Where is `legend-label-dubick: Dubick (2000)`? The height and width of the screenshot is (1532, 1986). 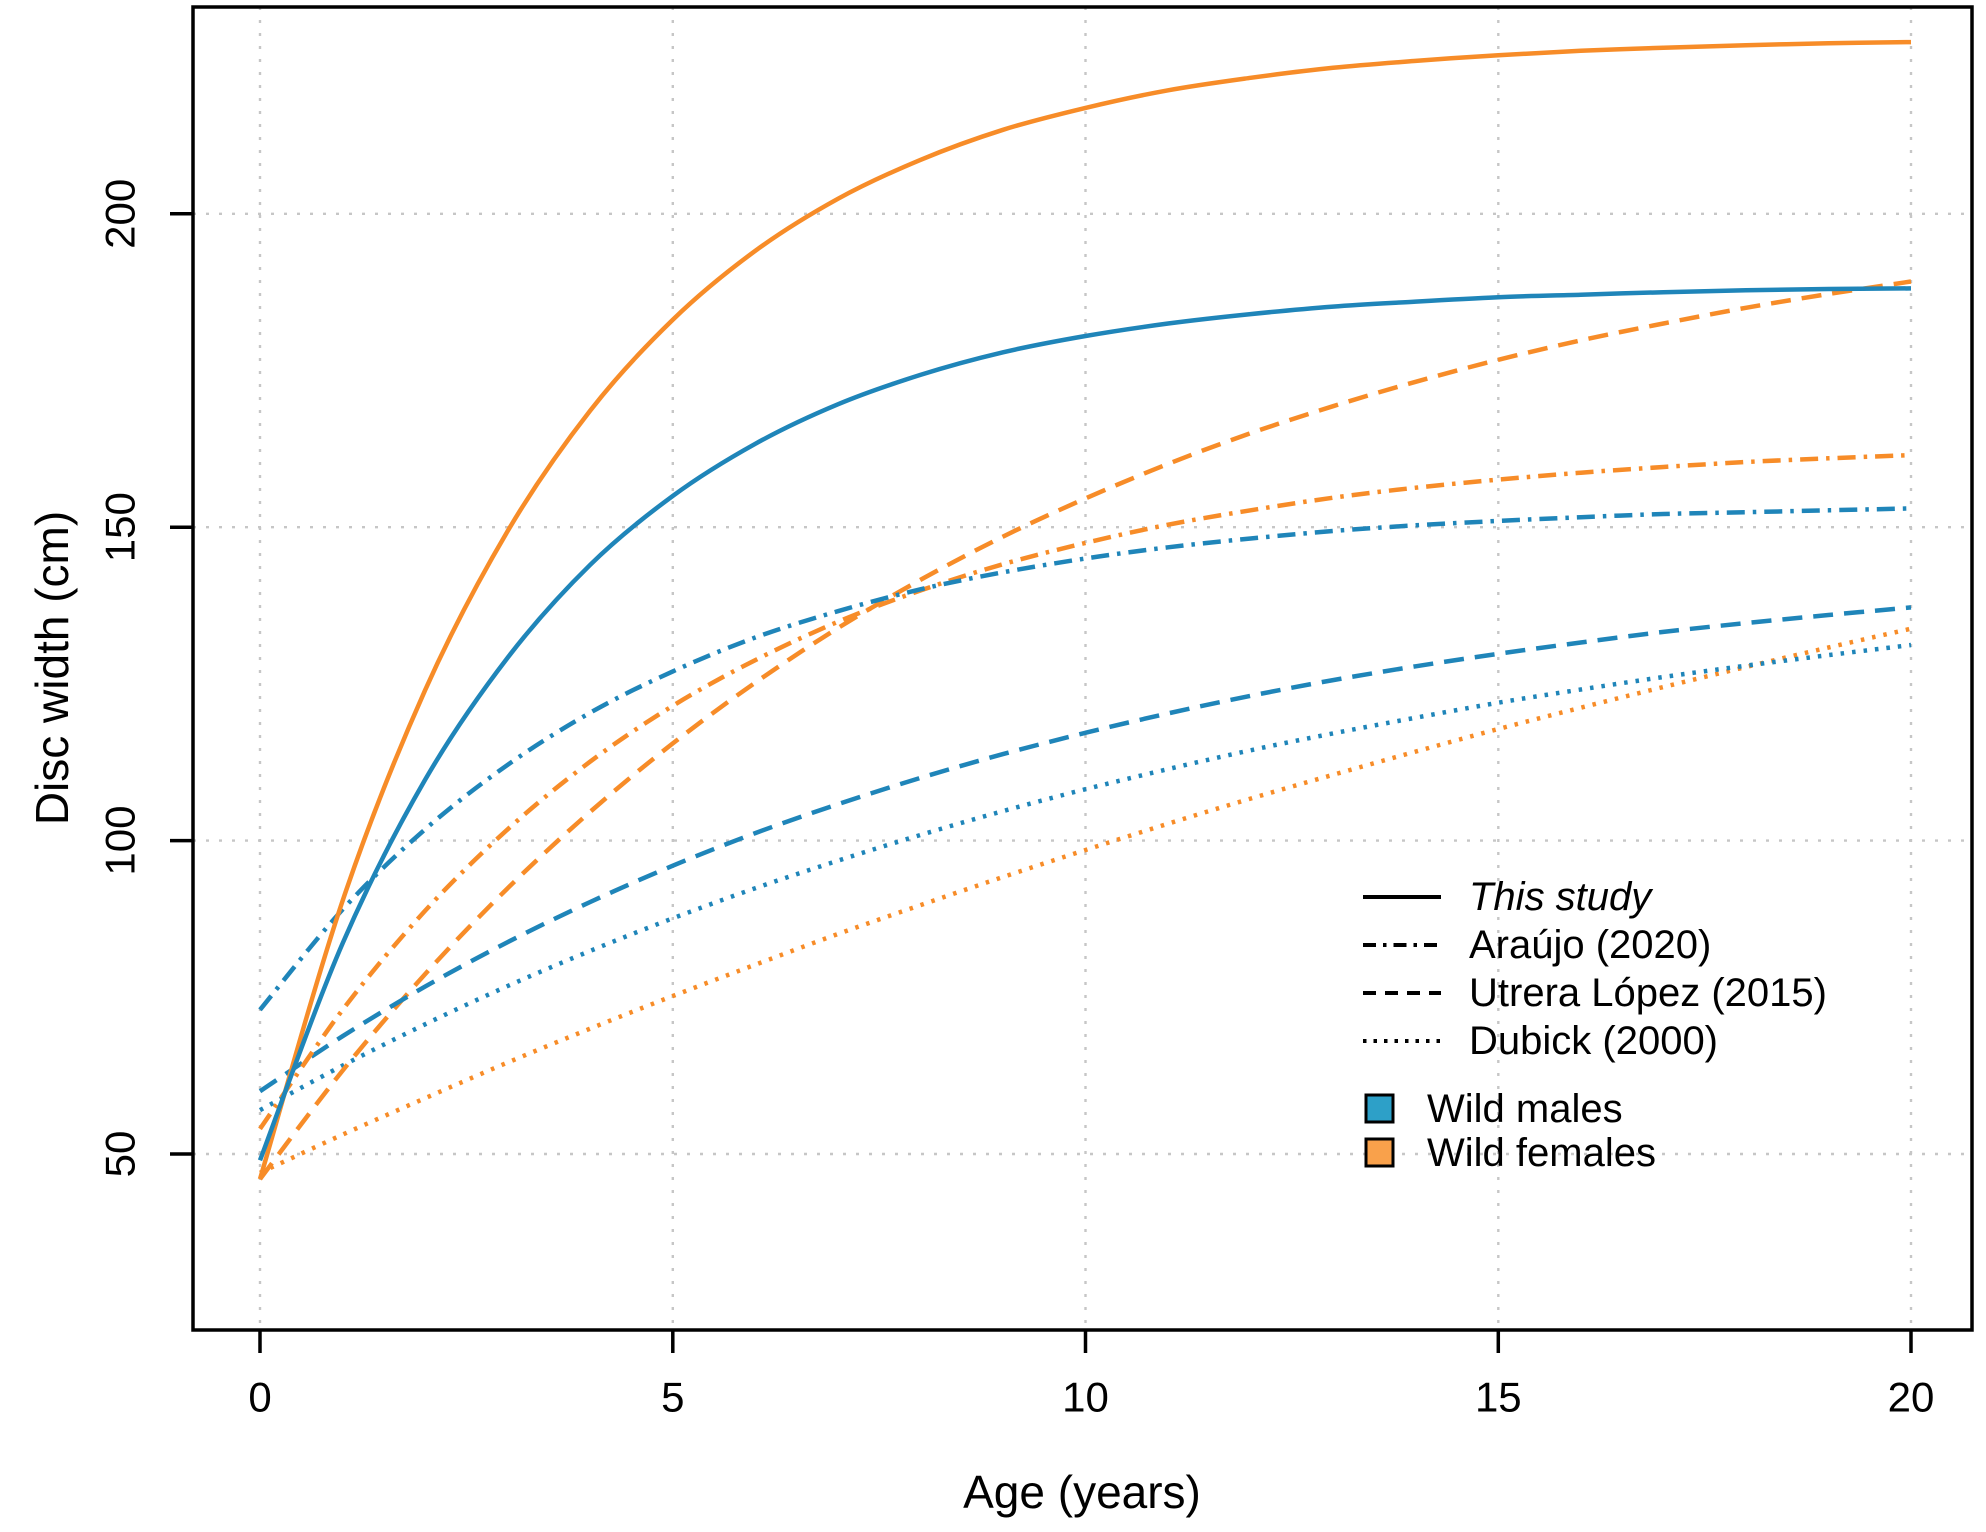
legend-label-dubick: Dubick (2000) is located at coordinates (1593, 1041).